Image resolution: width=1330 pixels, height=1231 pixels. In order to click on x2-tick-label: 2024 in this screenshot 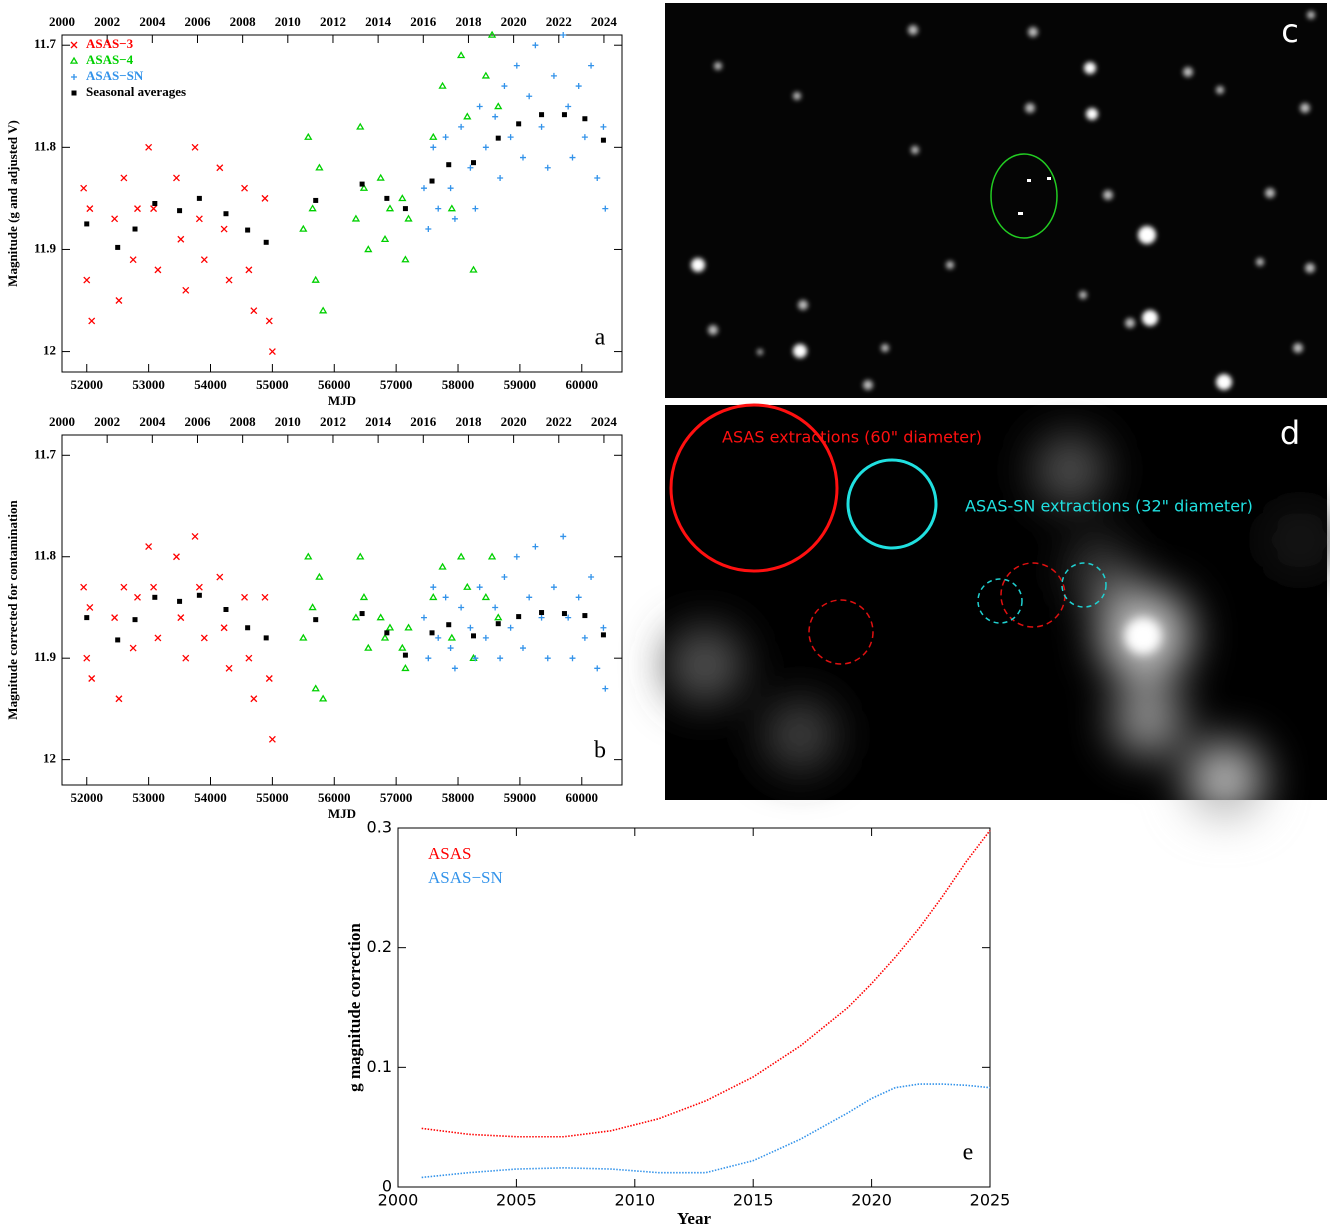, I will do `click(604, 421)`.